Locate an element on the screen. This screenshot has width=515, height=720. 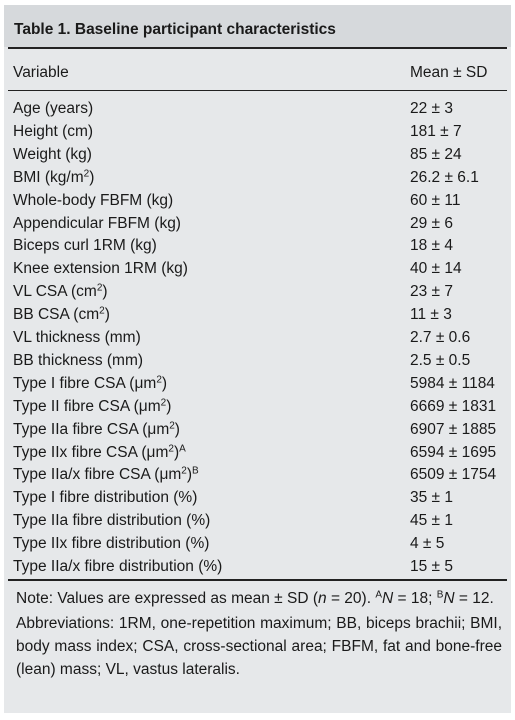
table-row: Biceps curl 1RM (kg) 18 ± 4 is located at coordinates (257, 245).